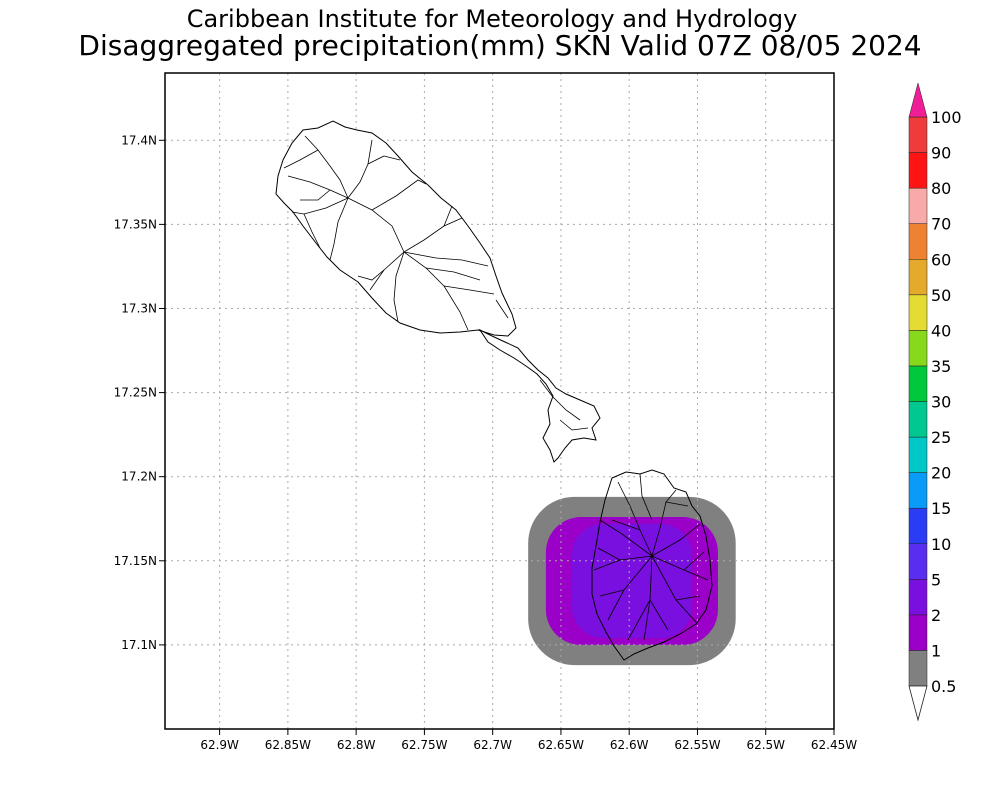 This screenshot has height=800, width=1000. Describe the element at coordinates (941, 508) in the screenshot. I see `colorbar-label: 15` at that location.